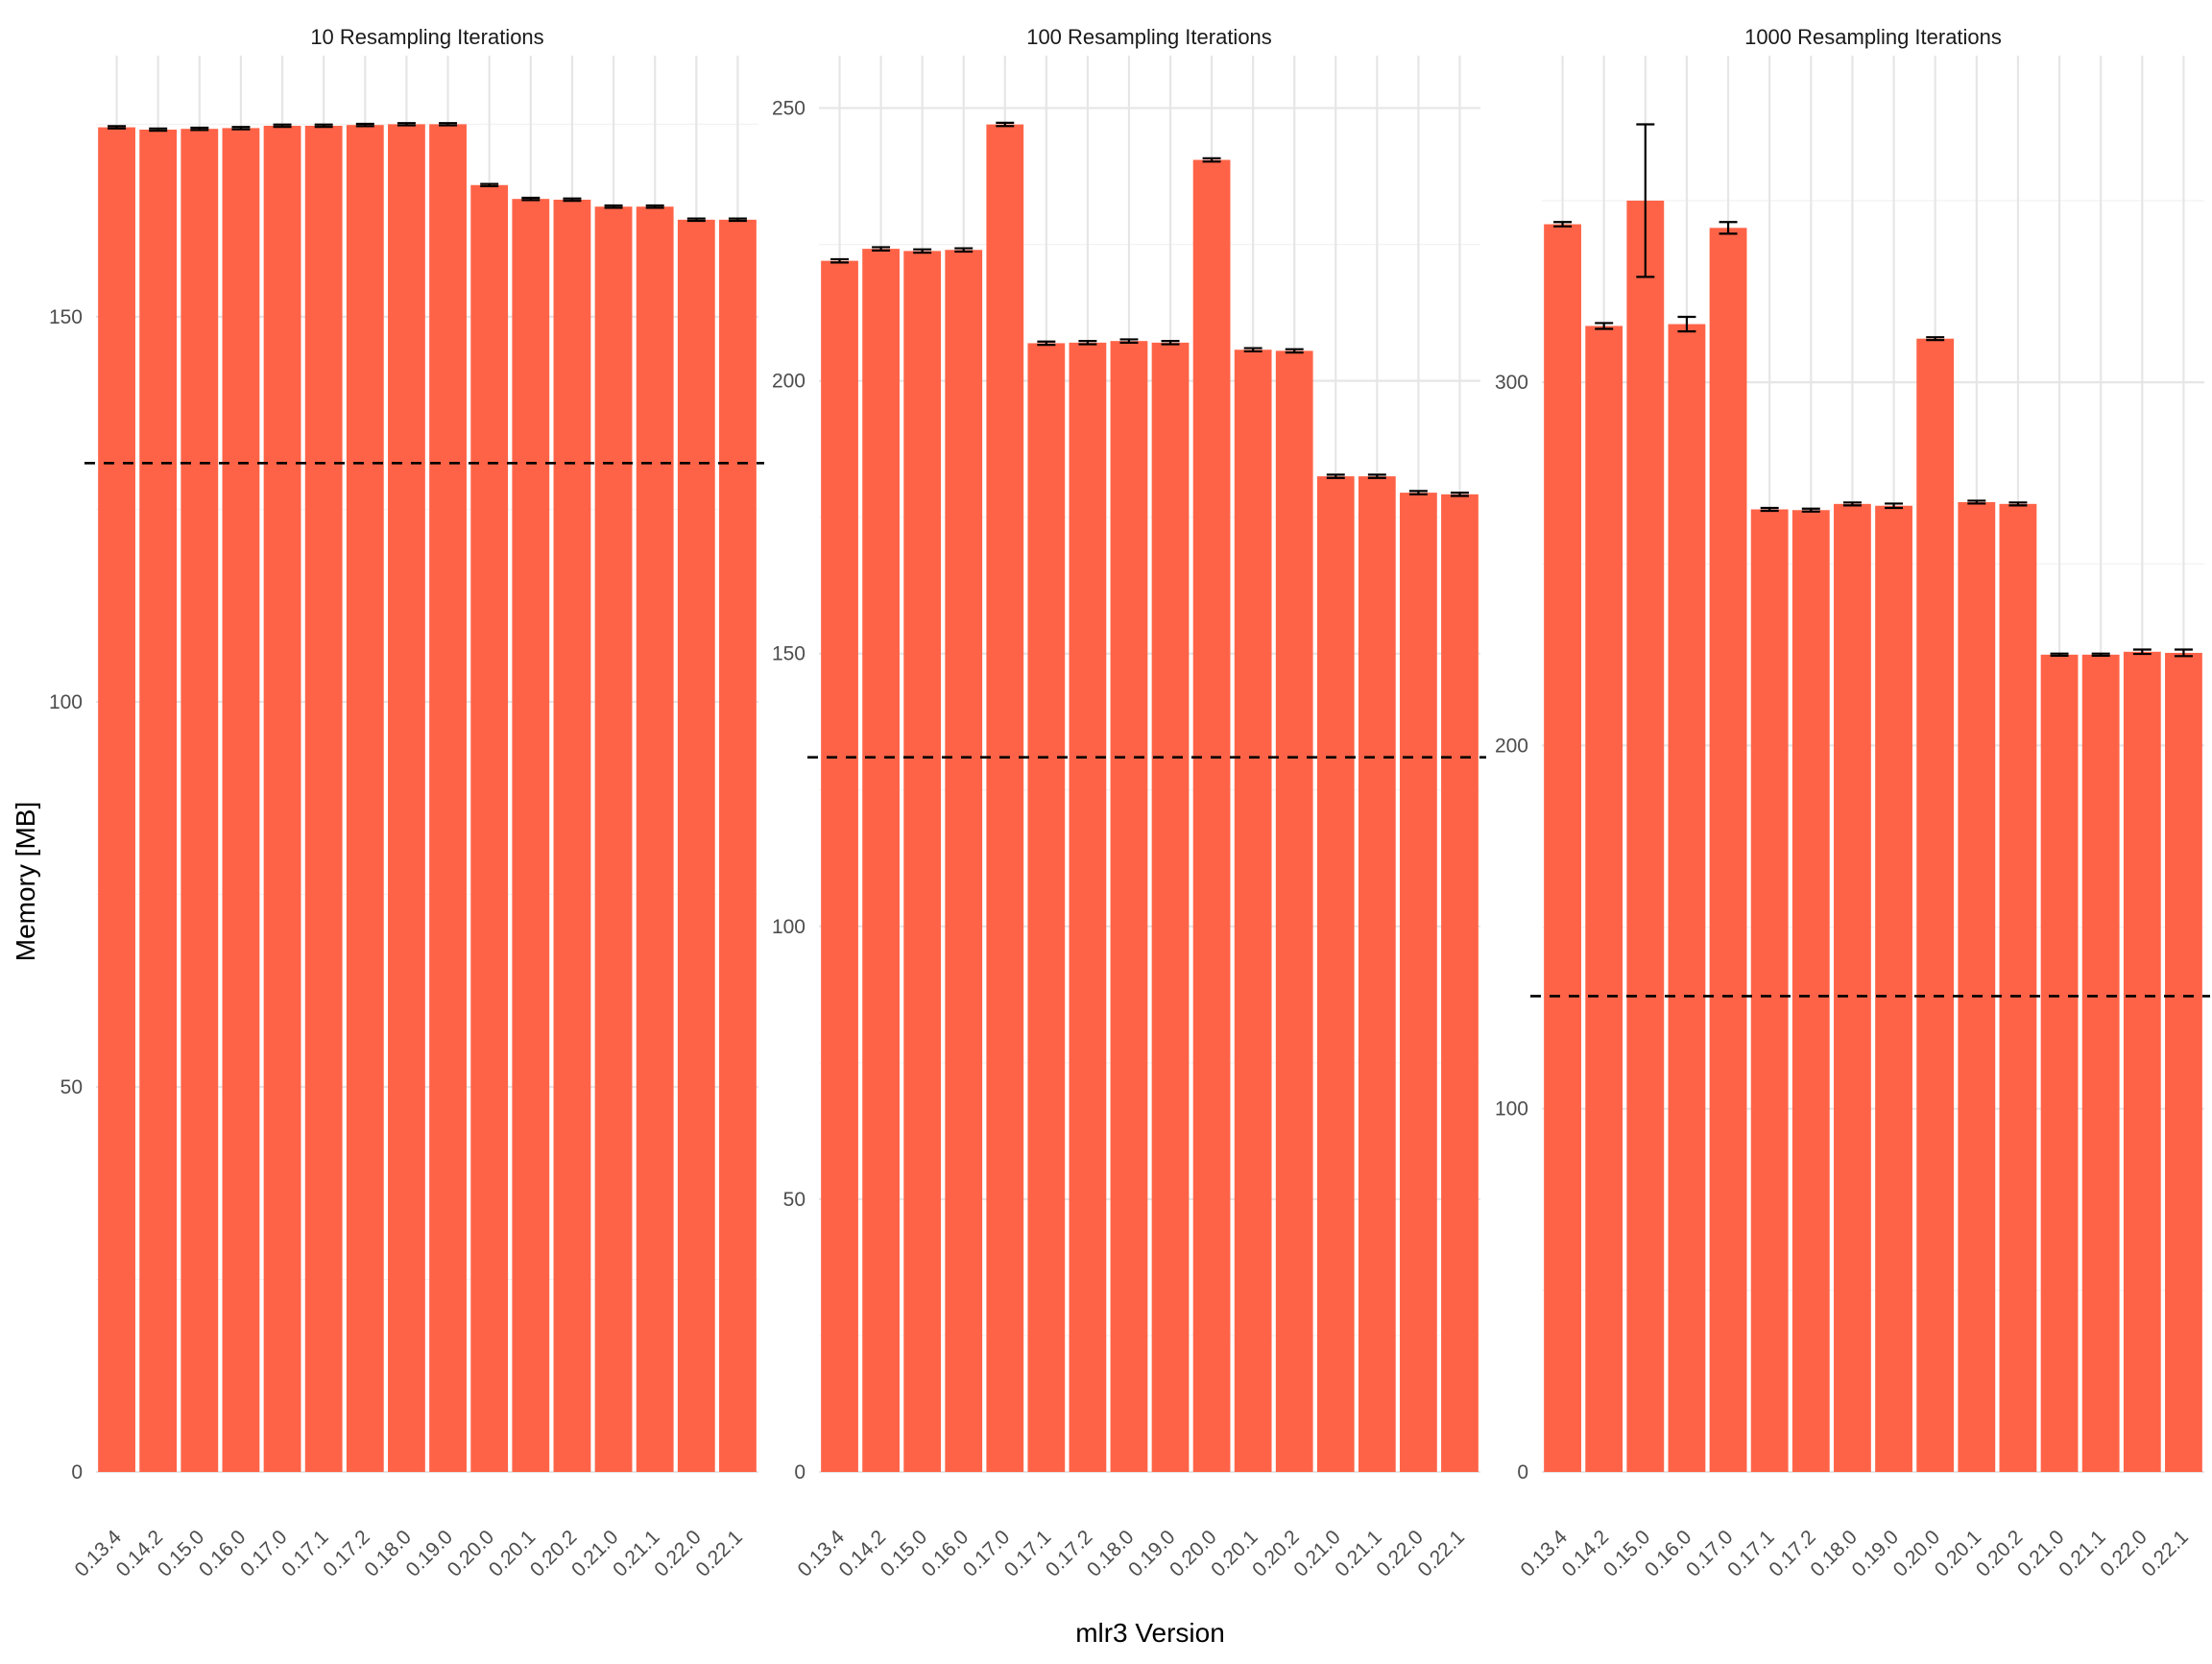 The image size is (2212, 1664). I want to click on y-tick-label: 250, so click(788, 109).